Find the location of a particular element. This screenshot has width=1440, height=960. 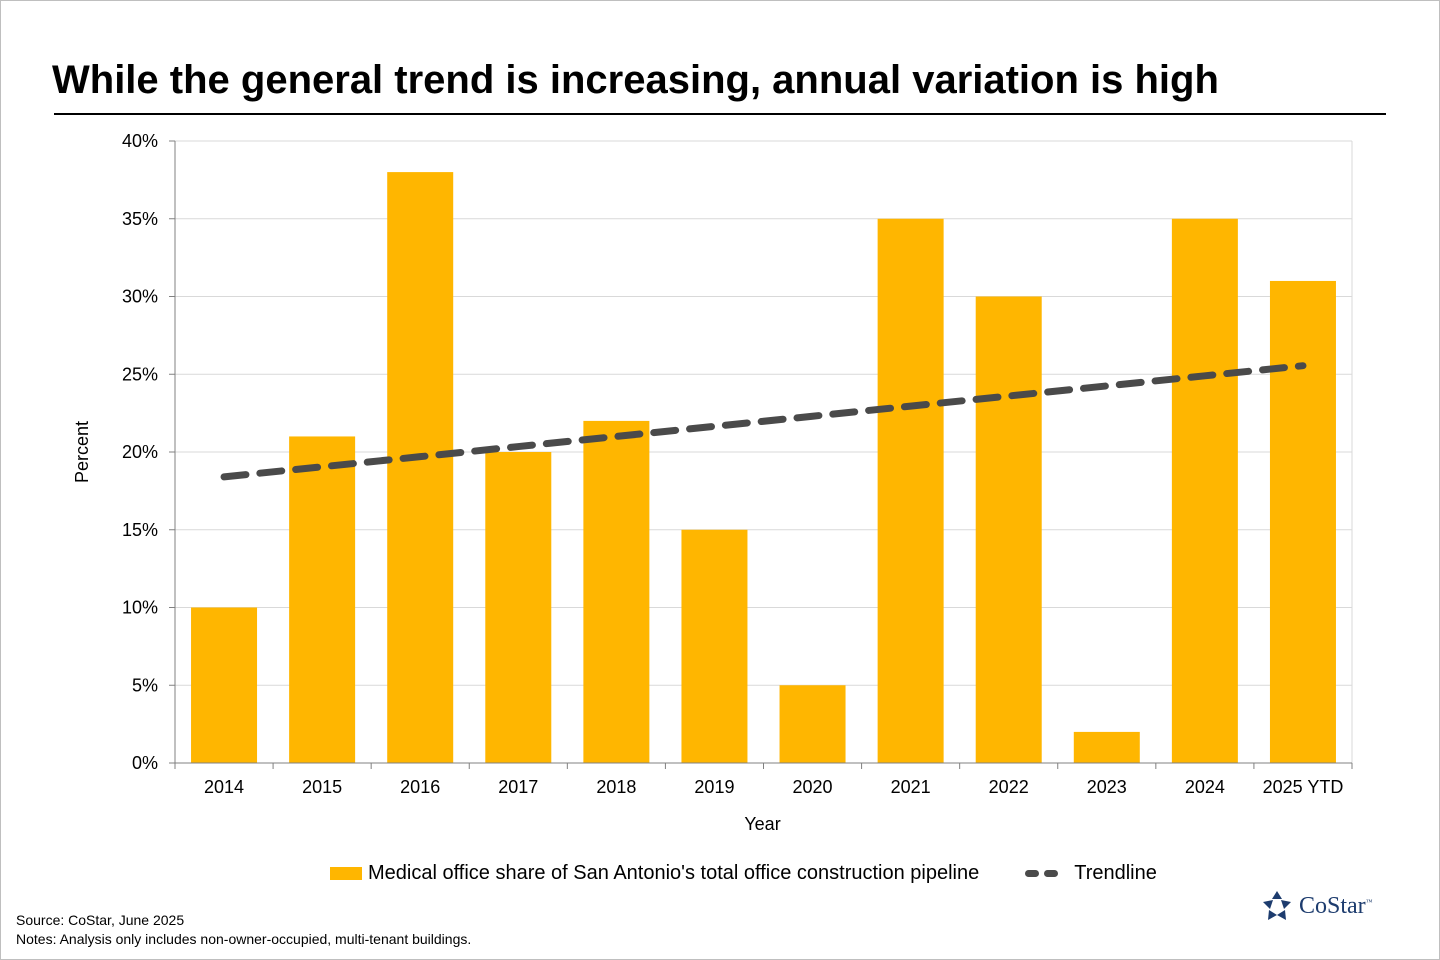

x-axis-title: Year is located at coordinates (762, 824).